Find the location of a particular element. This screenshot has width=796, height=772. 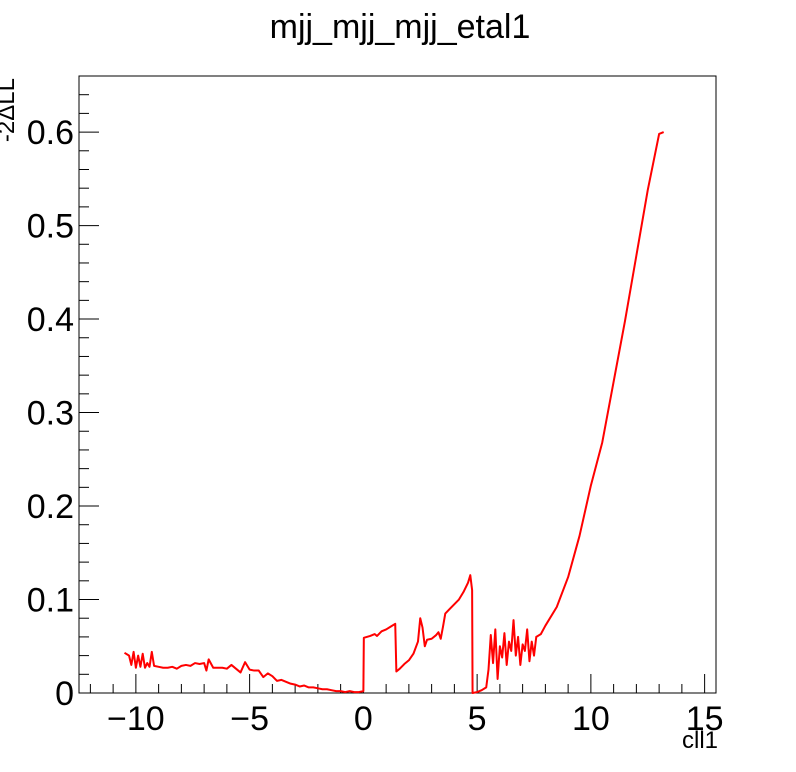

y-tick-label: 0.2 is located at coordinates (50, 507).